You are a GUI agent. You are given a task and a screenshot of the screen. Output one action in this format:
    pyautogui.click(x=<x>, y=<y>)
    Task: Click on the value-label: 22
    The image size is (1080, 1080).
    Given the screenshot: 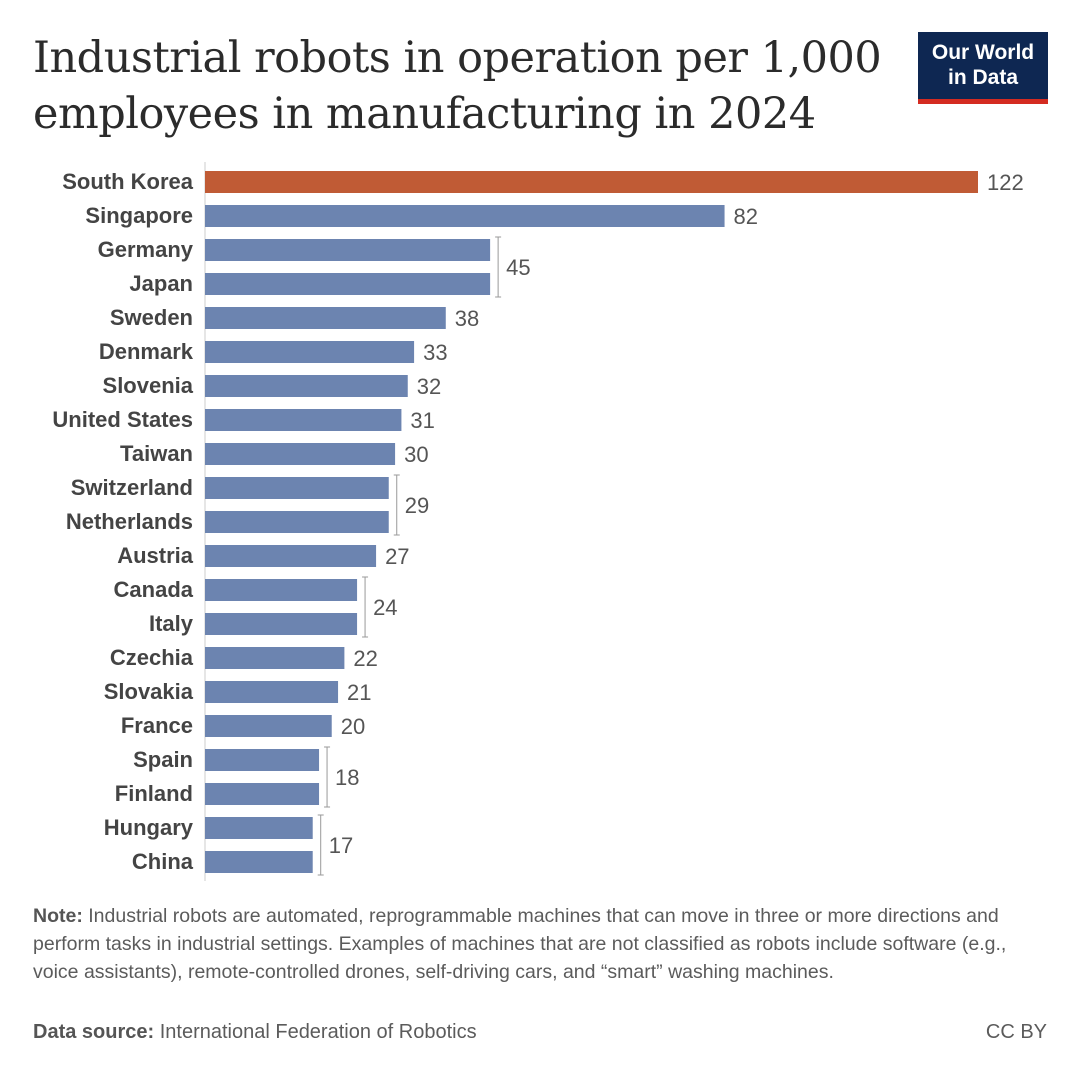 What is the action you would take?
    pyautogui.click(x=365, y=658)
    